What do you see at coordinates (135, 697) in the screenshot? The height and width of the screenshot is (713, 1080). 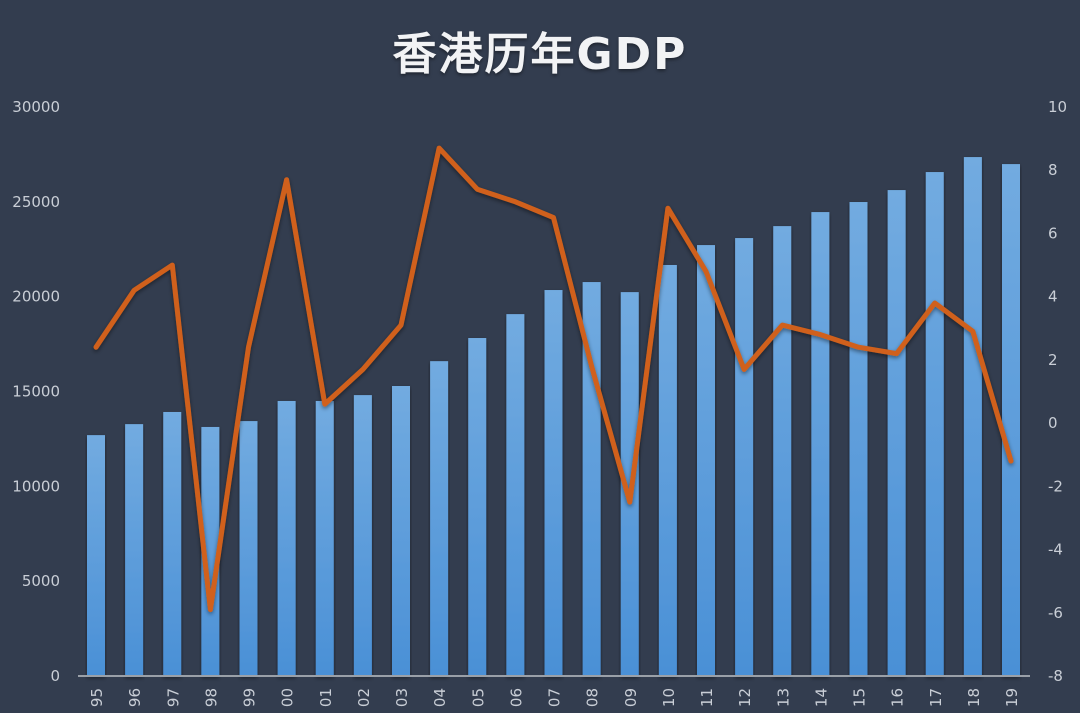 I see `x-tick-label: 96` at bounding box center [135, 697].